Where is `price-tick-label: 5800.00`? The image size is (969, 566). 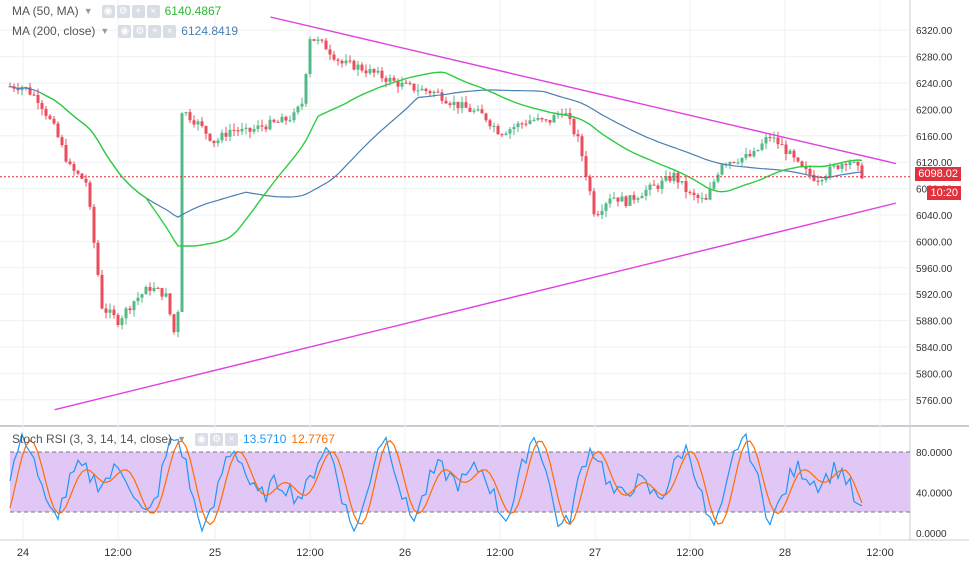 price-tick-label: 5800.00 is located at coordinates (934, 374).